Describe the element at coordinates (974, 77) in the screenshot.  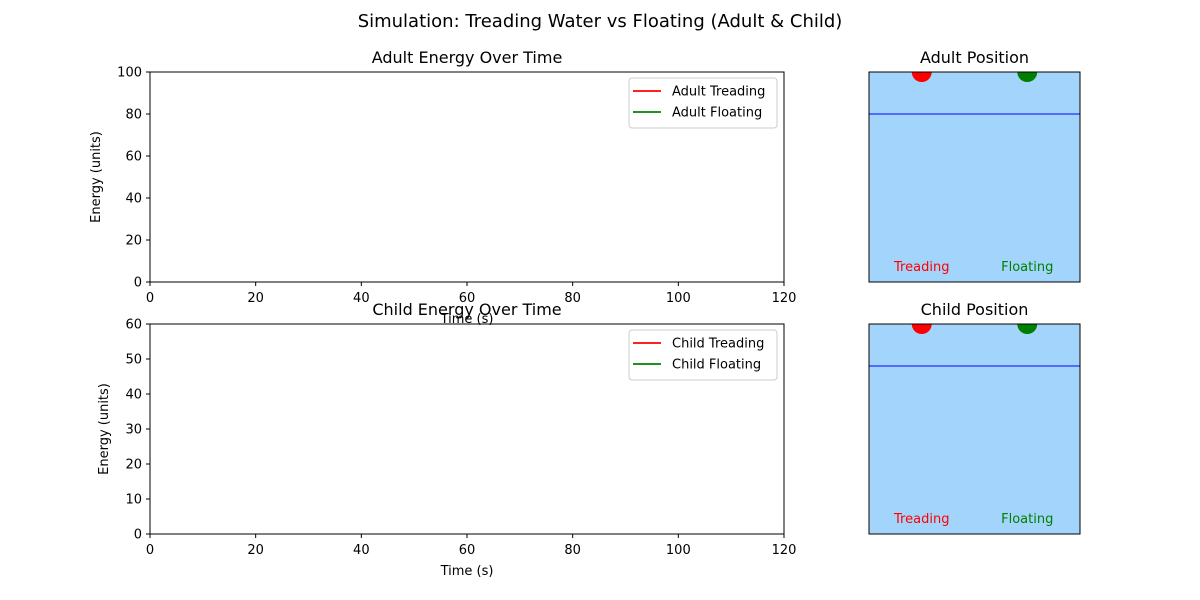
I see `adult-position-markers` at that location.